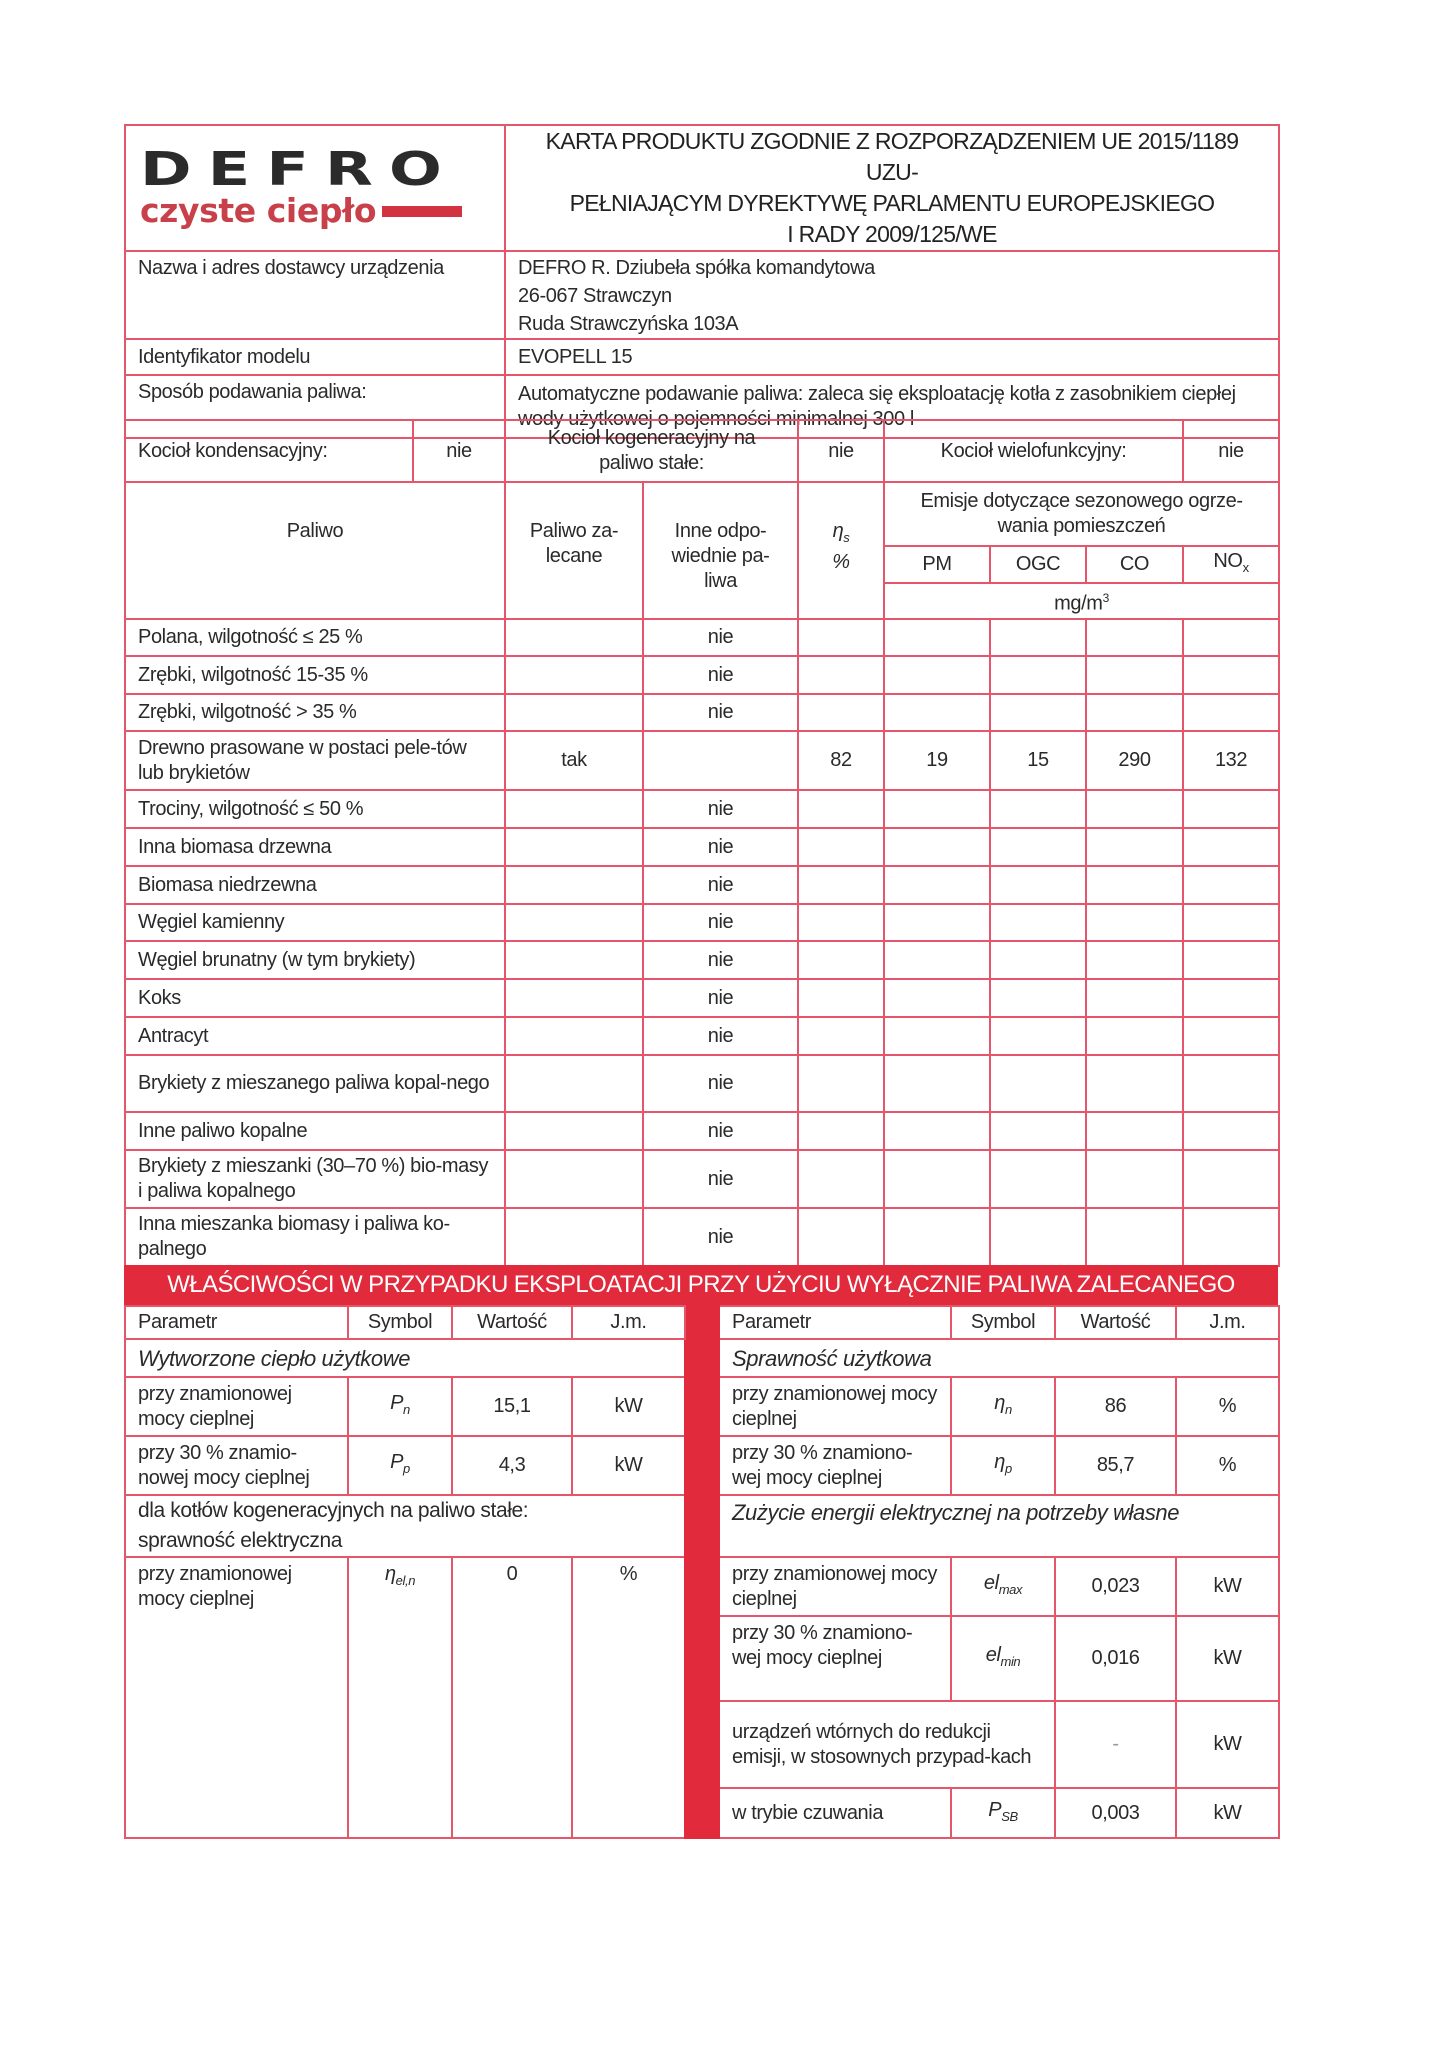  Describe the element at coordinates (1115, 1322) in the screenshot. I see `right-col-value: Wartość` at that location.